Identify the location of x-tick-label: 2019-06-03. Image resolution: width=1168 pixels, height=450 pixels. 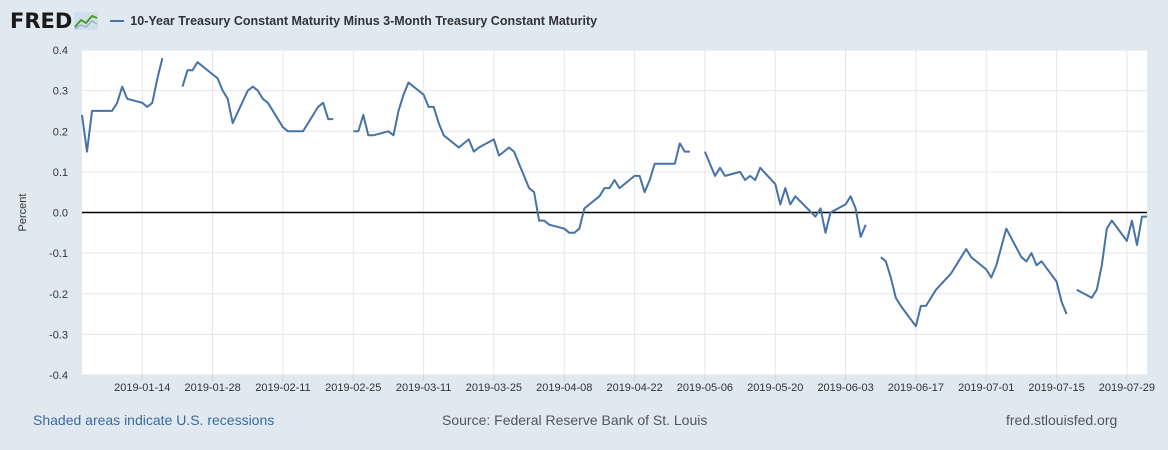
(845, 388).